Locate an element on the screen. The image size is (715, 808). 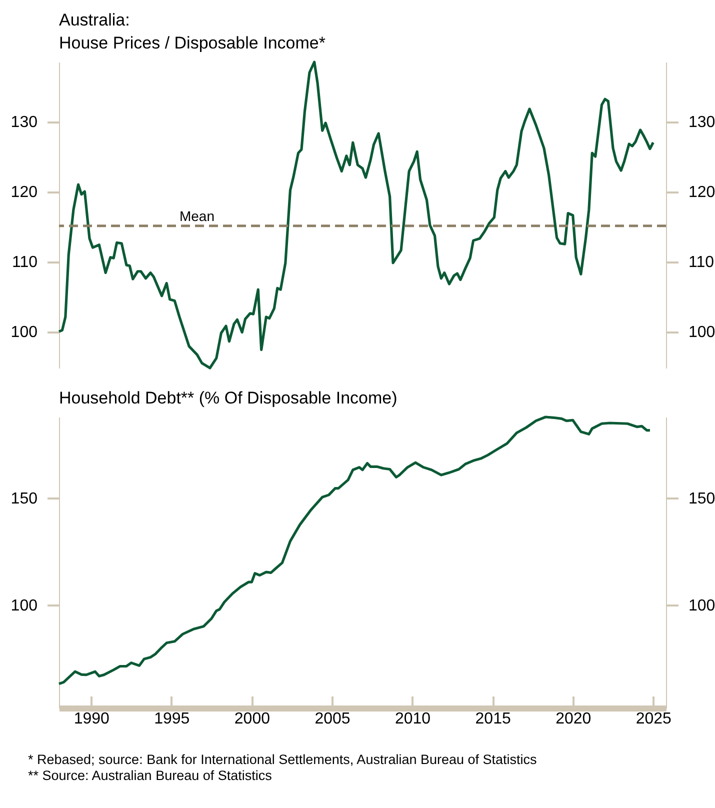
ref-line-label: Mean is located at coordinates (197, 216).